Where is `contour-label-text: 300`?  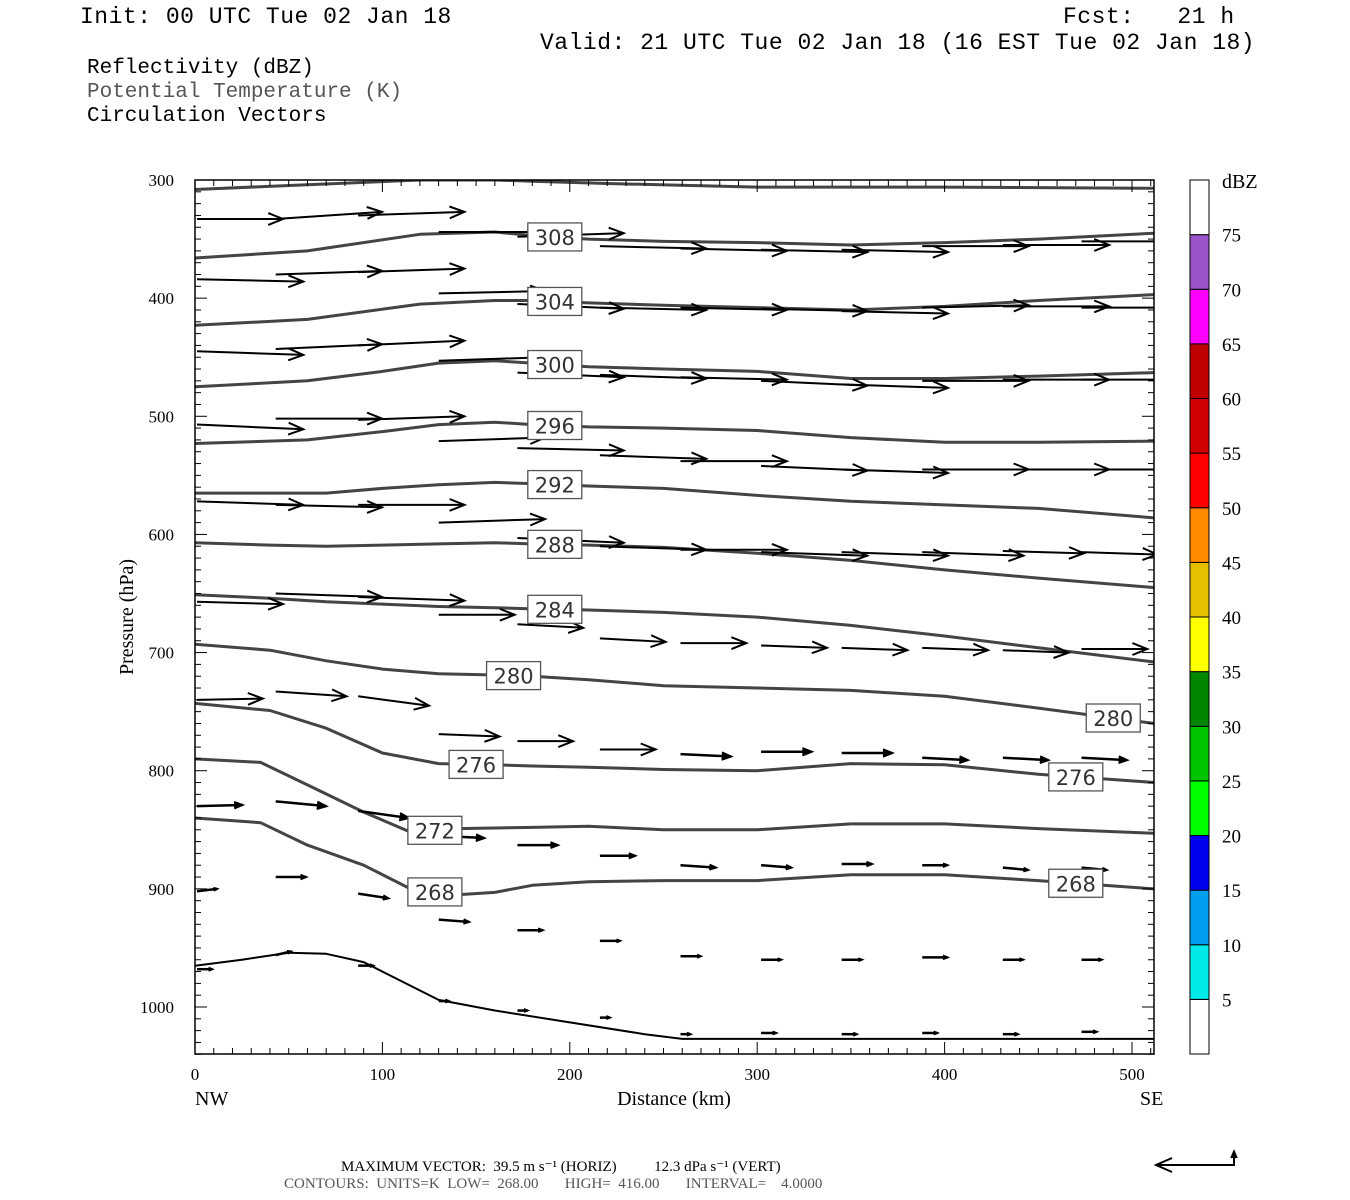
contour-label-text: 300 is located at coordinates (555, 366).